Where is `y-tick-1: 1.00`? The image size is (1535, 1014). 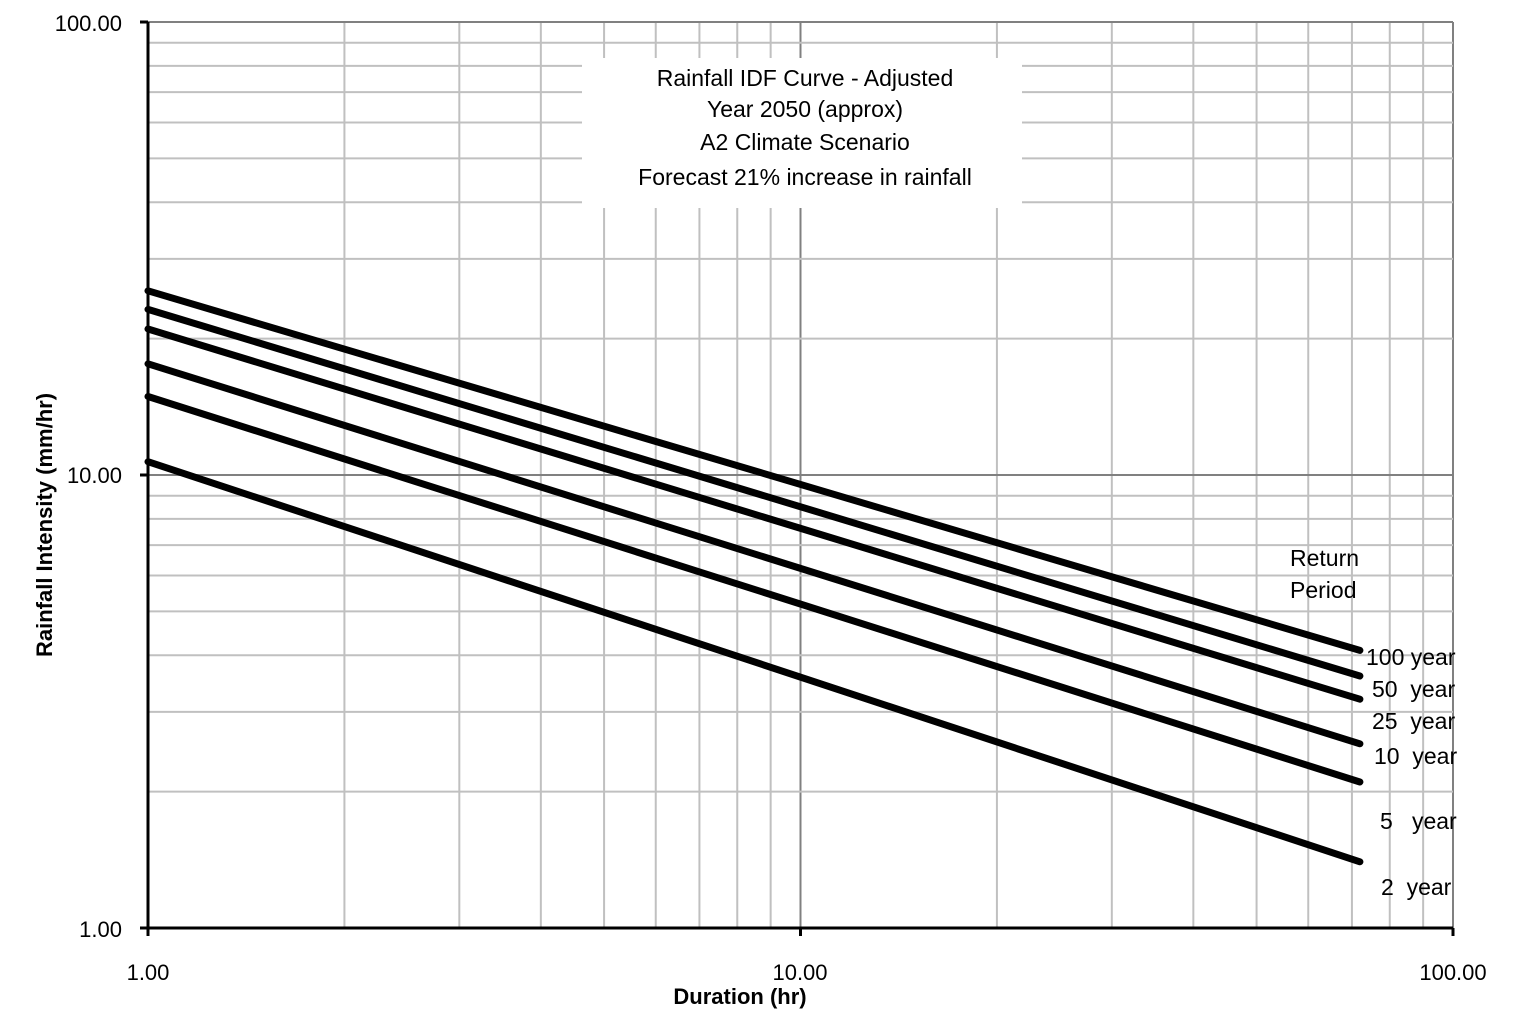 y-tick-1: 1.00 is located at coordinates (100, 929).